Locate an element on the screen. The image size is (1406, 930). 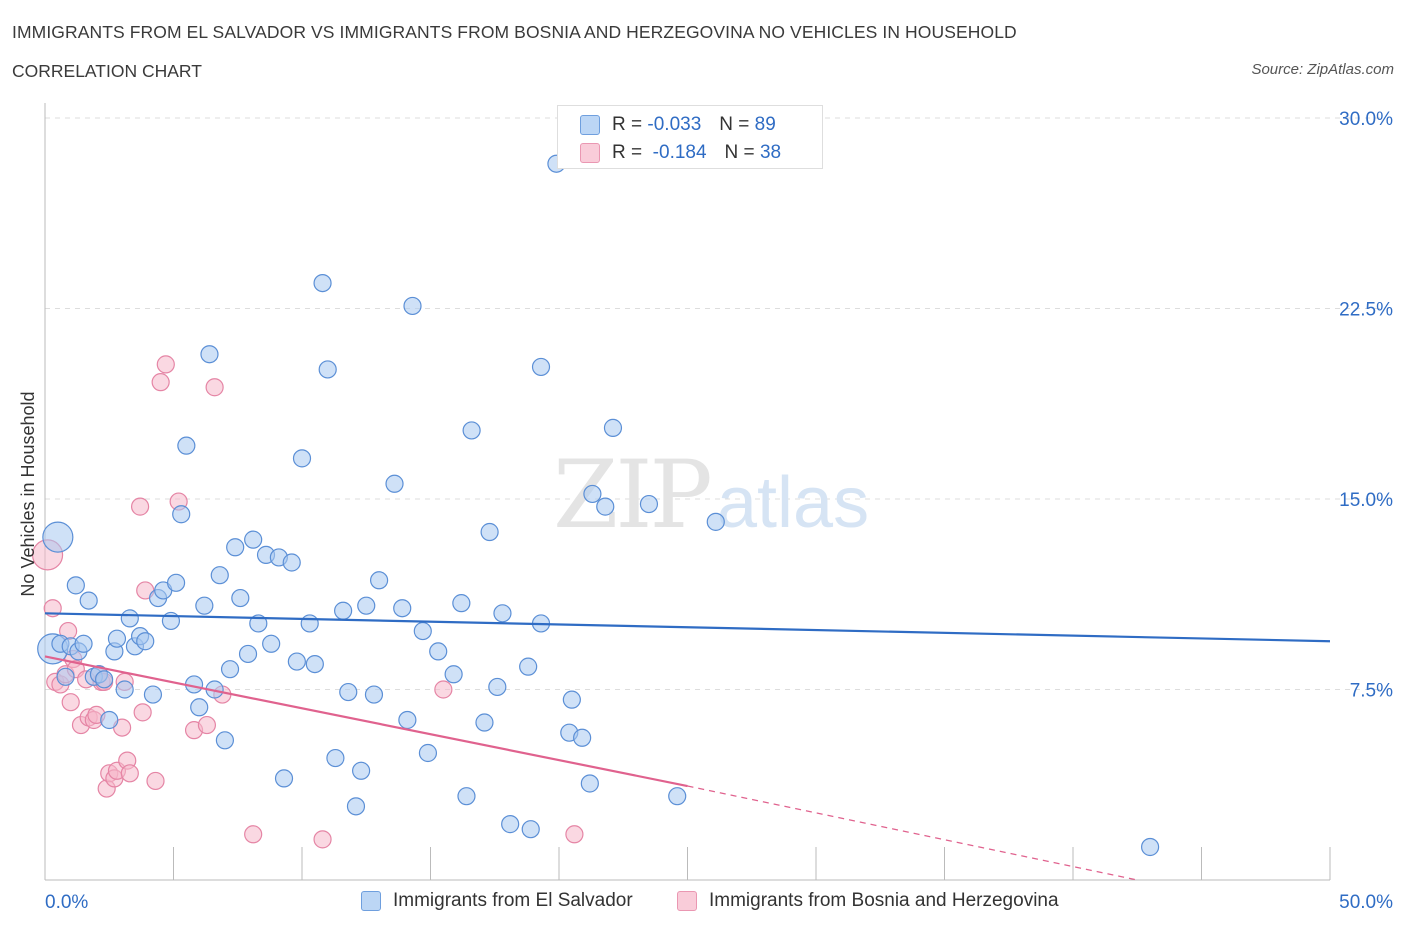
watermark-zip: ZIP is located at coordinates (631, 495).